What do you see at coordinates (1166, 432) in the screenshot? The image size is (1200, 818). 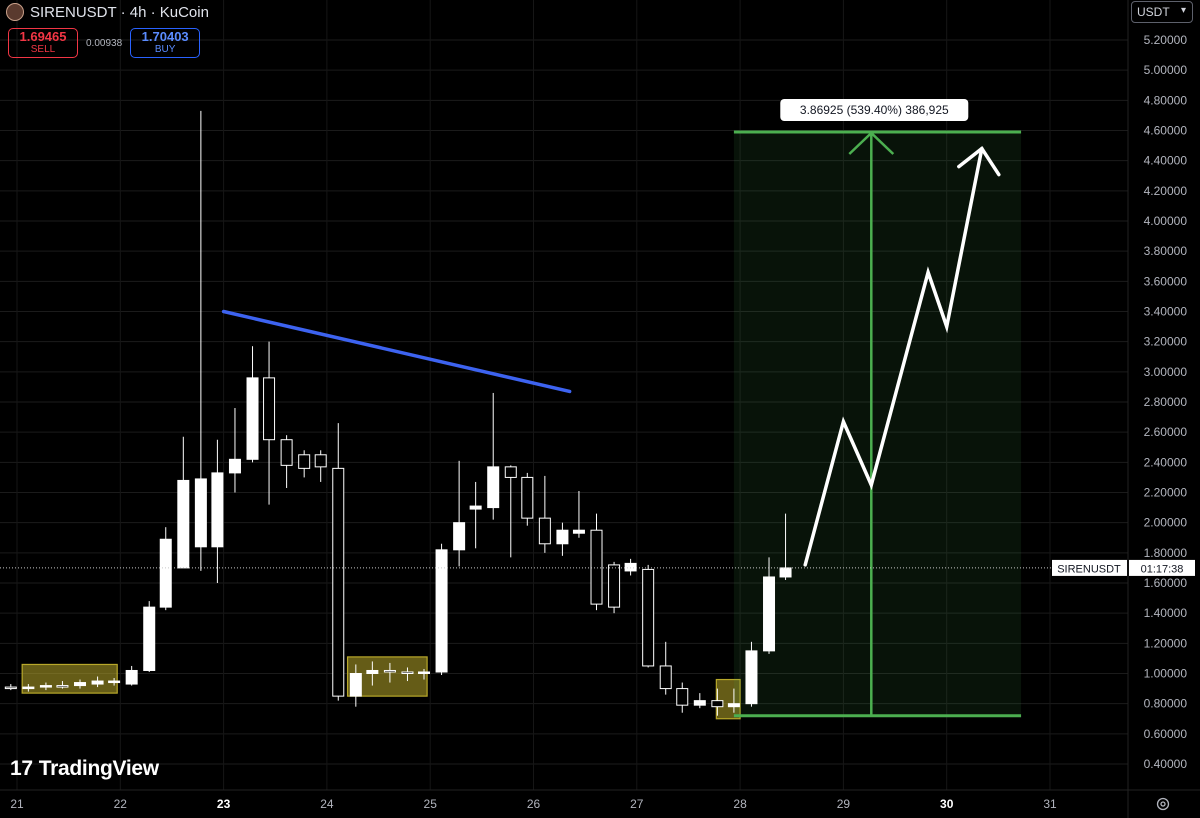 I see `y-tick-label: 2.60000` at bounding box center [1166, 432].